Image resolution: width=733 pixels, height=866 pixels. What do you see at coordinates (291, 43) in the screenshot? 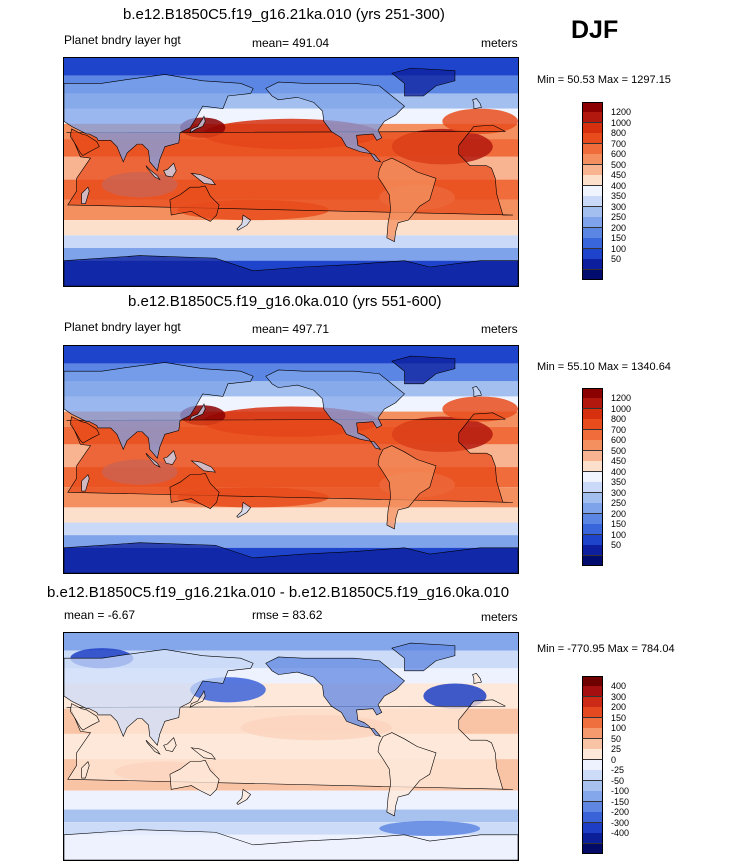
I see `mean-label: mean= 491.04` at bounding box center [291, 43].